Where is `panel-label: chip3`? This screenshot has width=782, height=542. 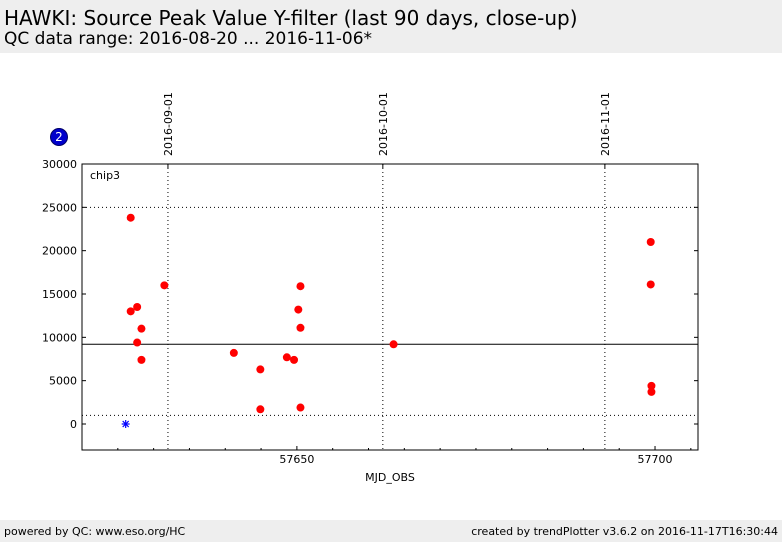 panel-label: chip3 is located at coordinates (105, 175).